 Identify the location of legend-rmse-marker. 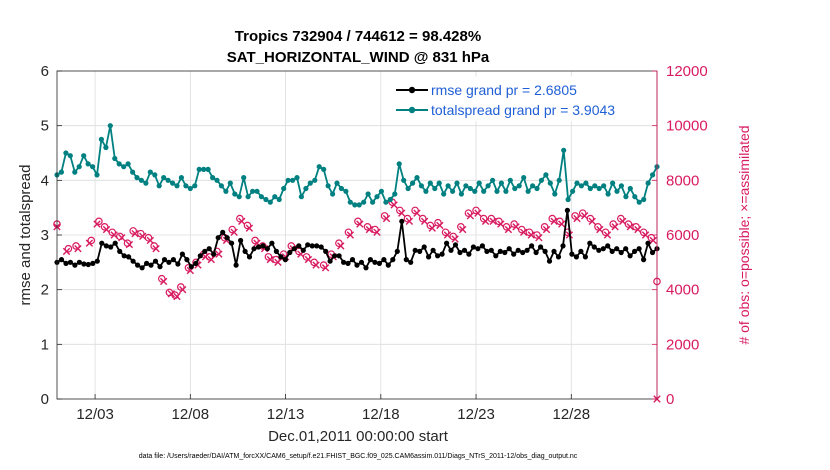
(412, 90).